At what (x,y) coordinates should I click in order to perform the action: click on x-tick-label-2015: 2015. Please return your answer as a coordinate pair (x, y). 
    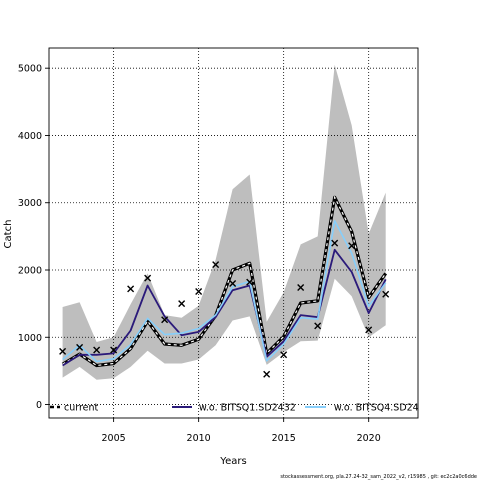
    Looking at the image, I should click on (284, 438).